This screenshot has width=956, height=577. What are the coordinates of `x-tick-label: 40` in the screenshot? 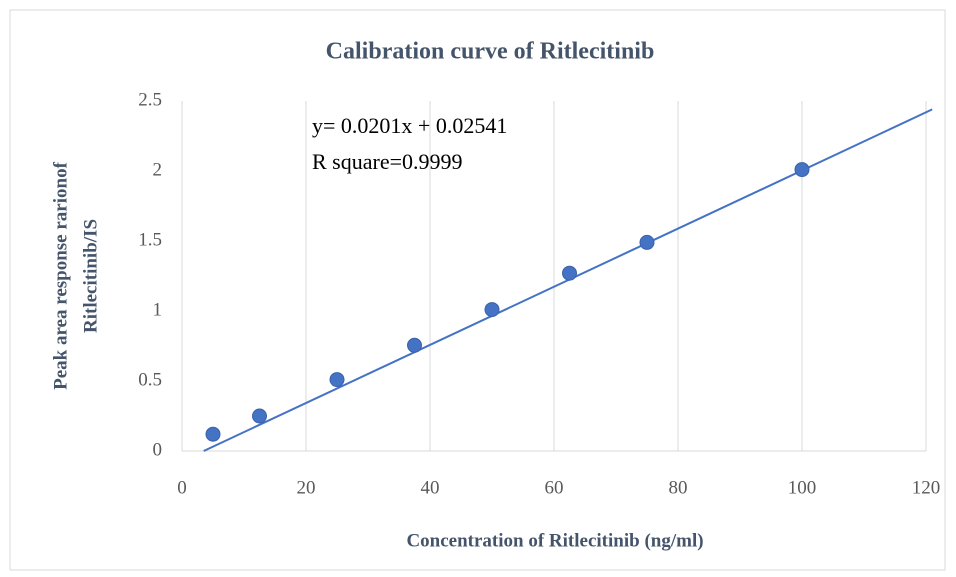 It's located at (430, 487).